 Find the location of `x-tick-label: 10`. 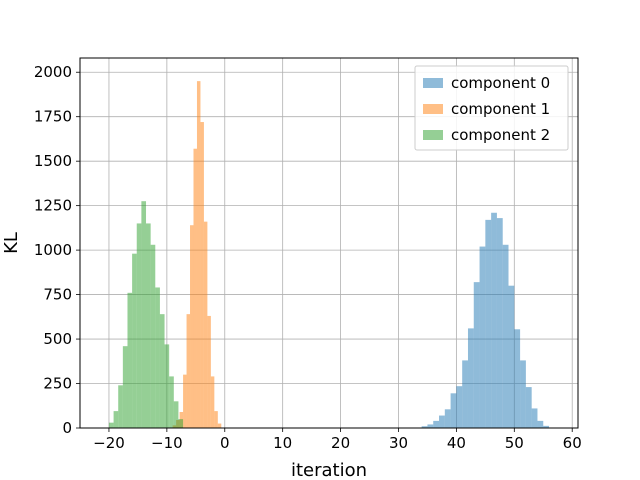

x-tick-label: 10 is located at coordinates (282, 443).